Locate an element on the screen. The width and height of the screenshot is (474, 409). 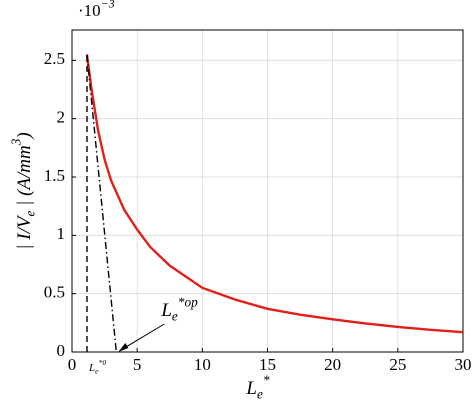
annotation: Le*op is located at coordinates (179, 308).